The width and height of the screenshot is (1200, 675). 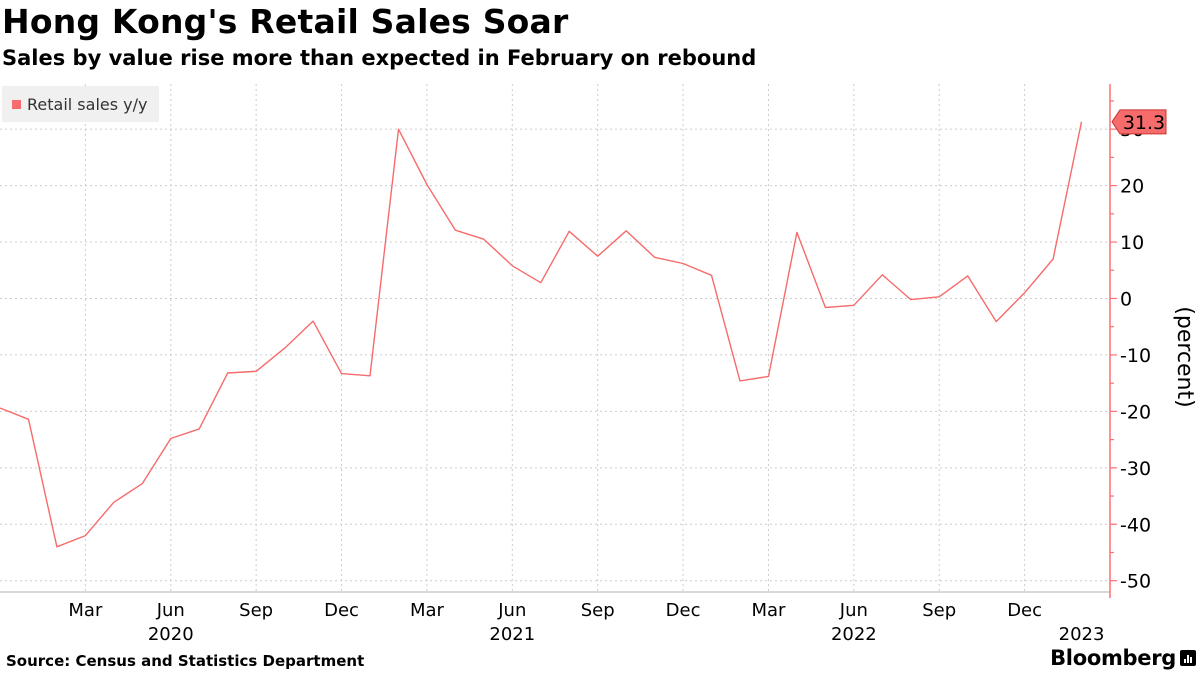 I want to click on y-tick-label: 10, so click(x=1132, y=243).